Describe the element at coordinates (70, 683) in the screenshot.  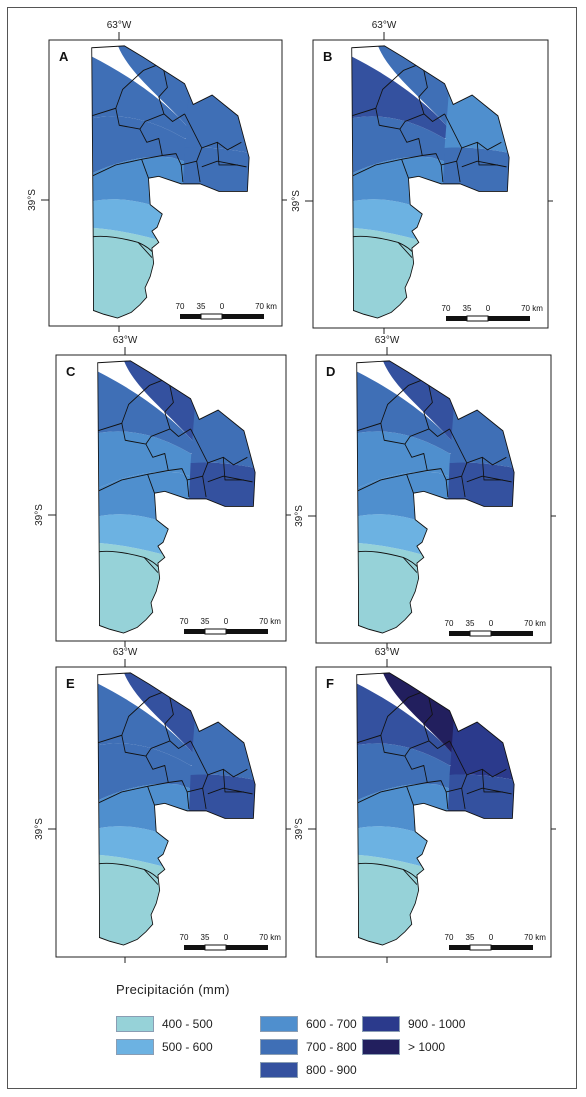
I see `panel-letter: E` at that location.